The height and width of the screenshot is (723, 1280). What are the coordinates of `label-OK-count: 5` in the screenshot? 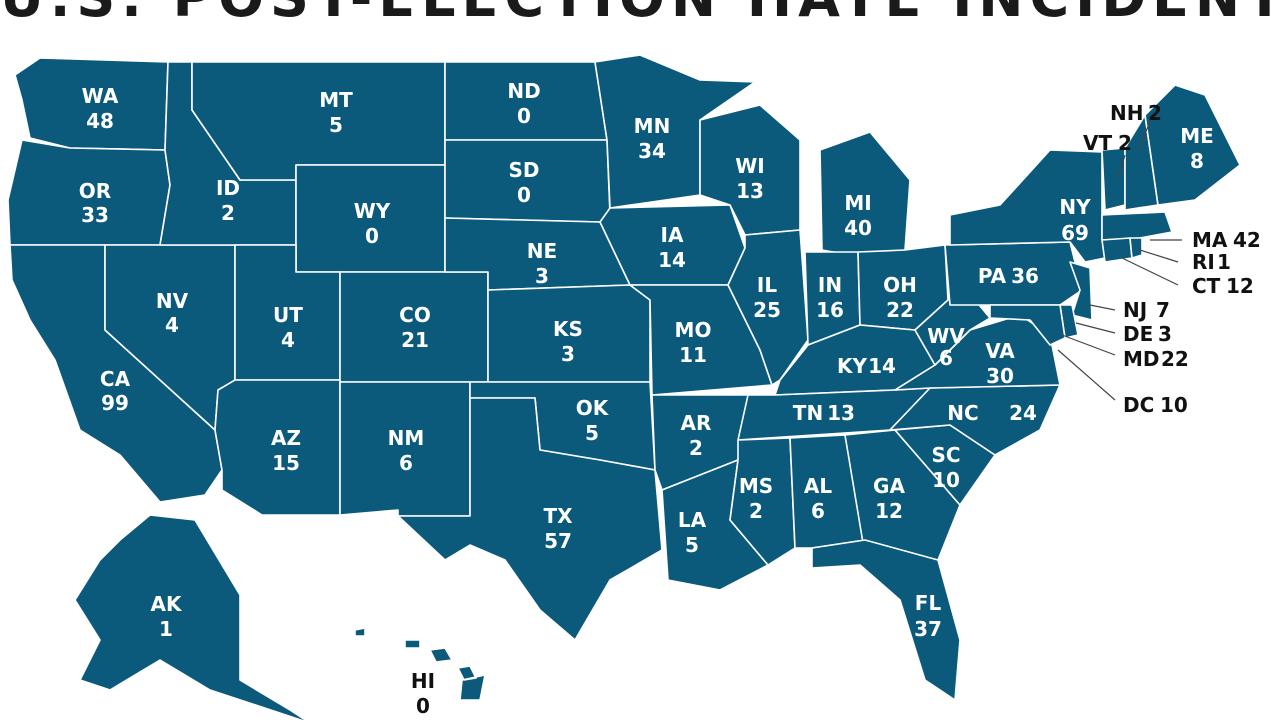 It's located at (592, 433).